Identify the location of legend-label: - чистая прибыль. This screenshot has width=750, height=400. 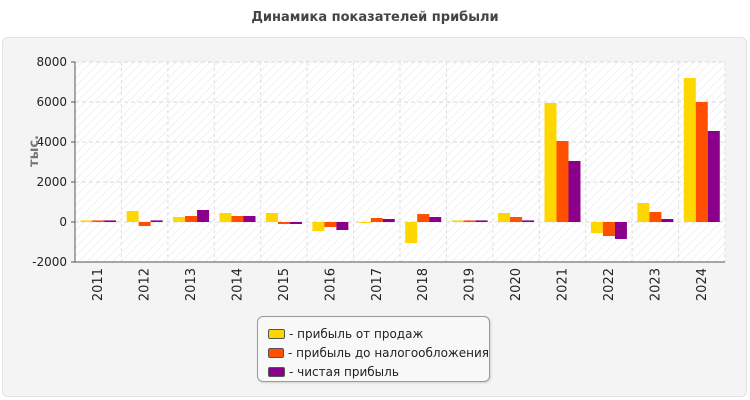
(344, 371).